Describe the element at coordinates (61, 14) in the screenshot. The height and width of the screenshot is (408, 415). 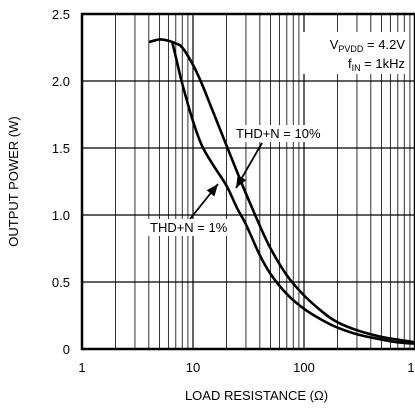
I see `y-tick-label: 2.5` at that location.